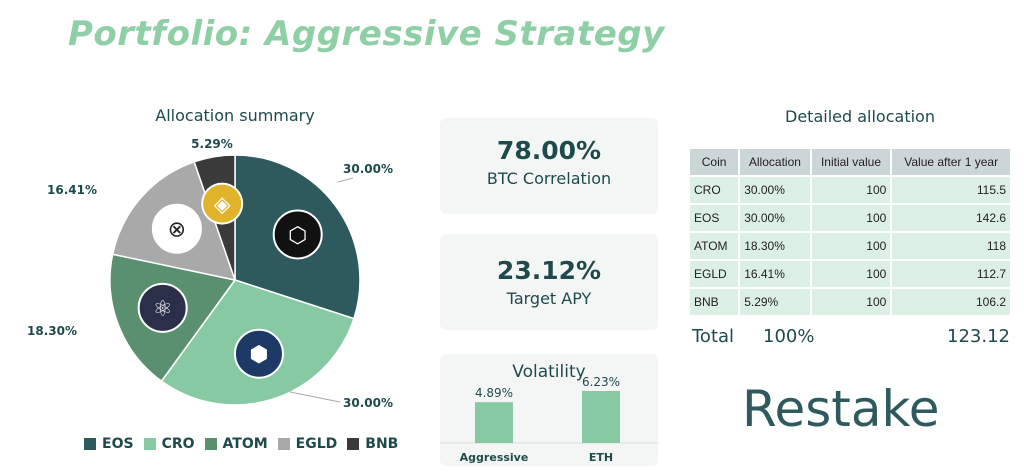 The height and width of the screenshot is (473, 1024). I want to click on bar-data-label: 4.89%, so click(494, 393).